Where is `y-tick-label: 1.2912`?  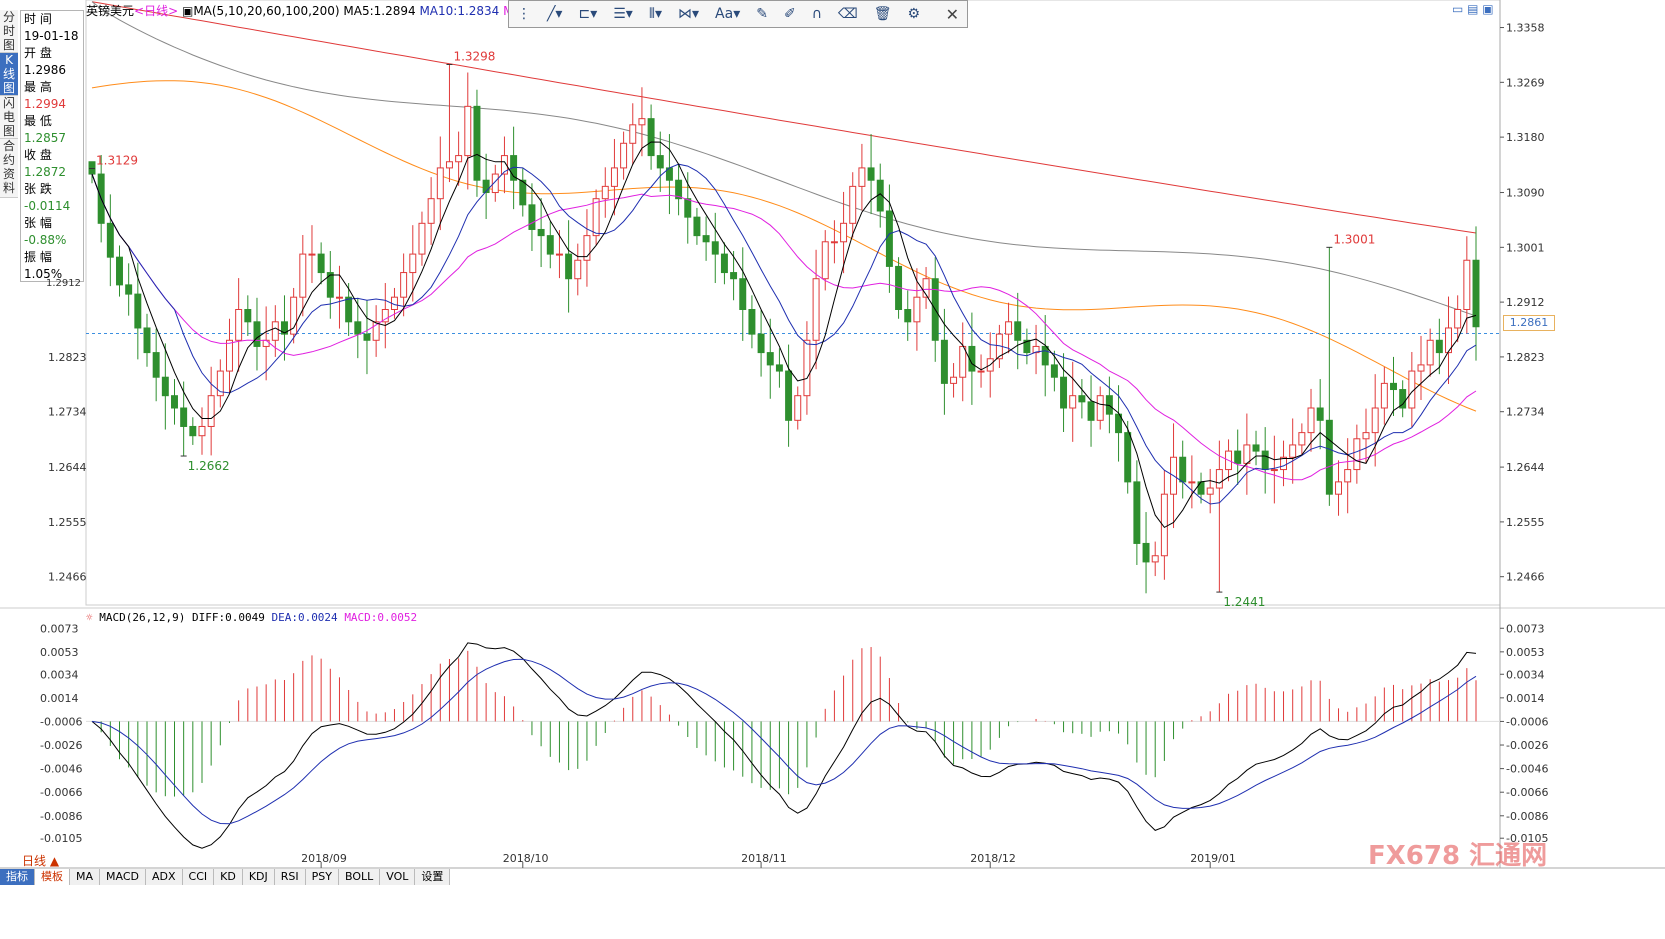
y-tick-label: 1.2912 is located at coordinates (1525, 302).